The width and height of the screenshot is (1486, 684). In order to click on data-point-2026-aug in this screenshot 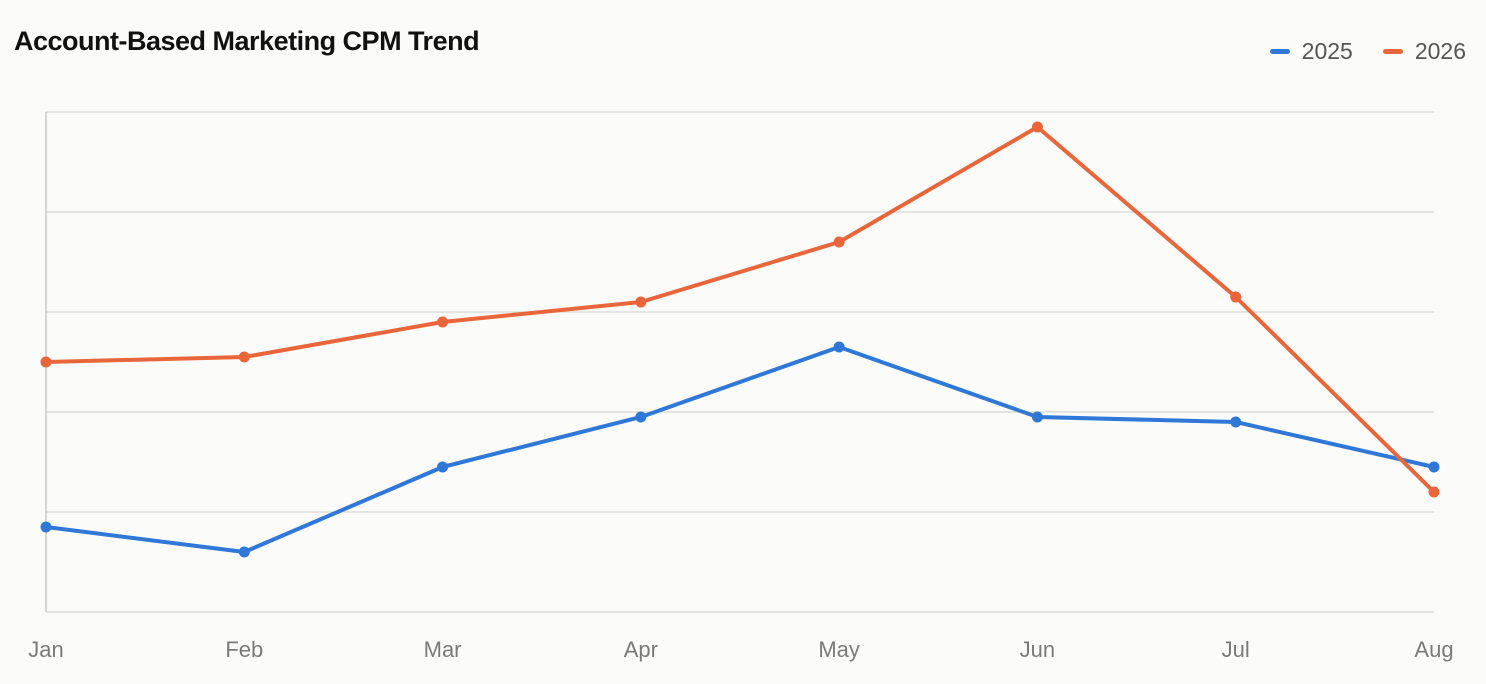, I will do `click(1434, 492)`.